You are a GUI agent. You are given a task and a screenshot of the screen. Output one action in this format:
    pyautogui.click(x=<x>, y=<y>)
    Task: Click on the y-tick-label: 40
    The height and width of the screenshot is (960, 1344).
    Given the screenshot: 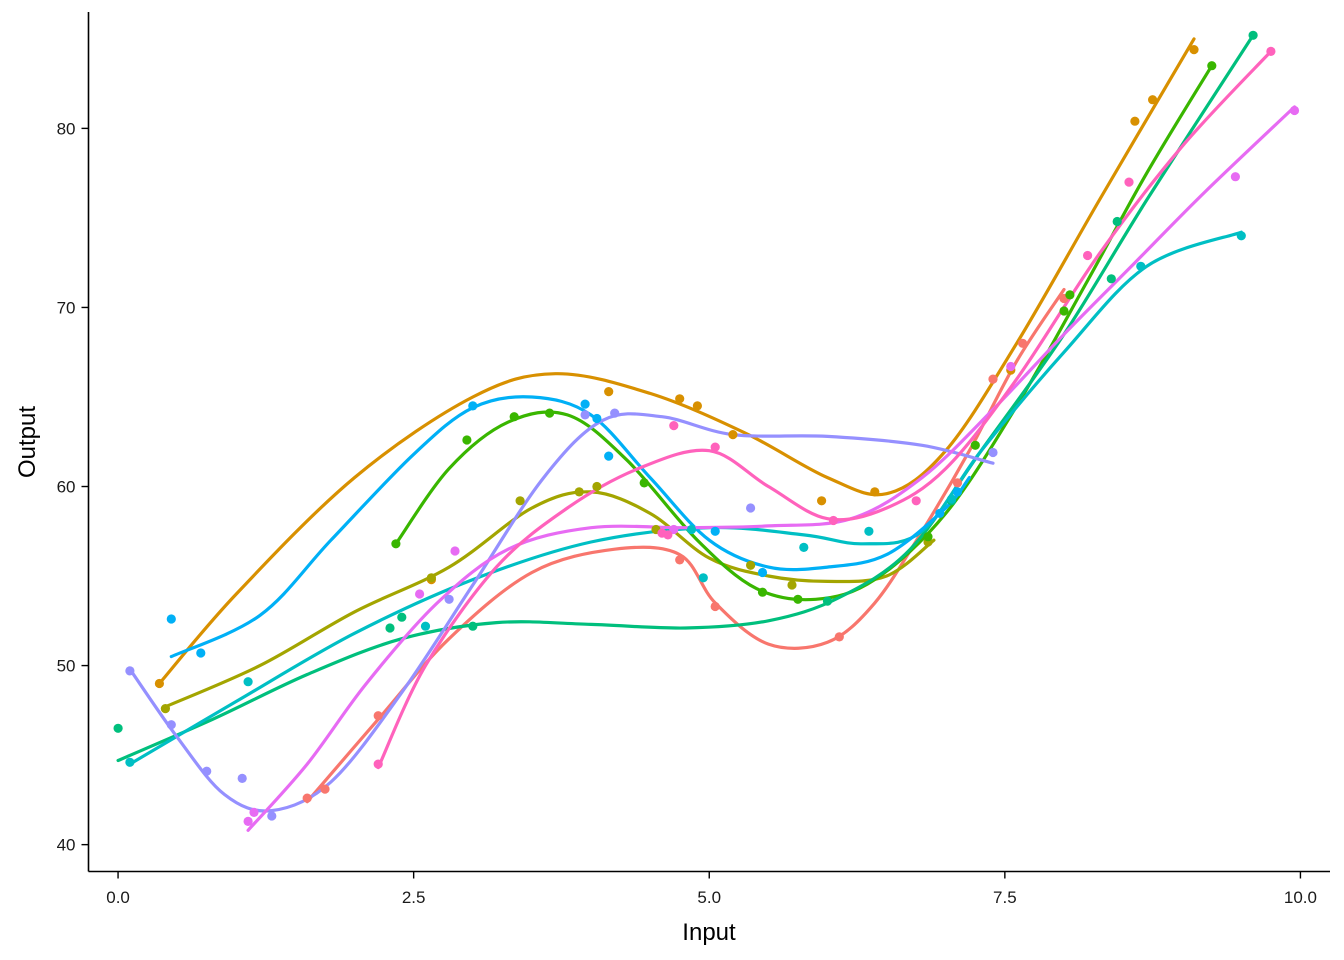 What is the action you would take?
    pyautogui.click(x=66, y=845)
    